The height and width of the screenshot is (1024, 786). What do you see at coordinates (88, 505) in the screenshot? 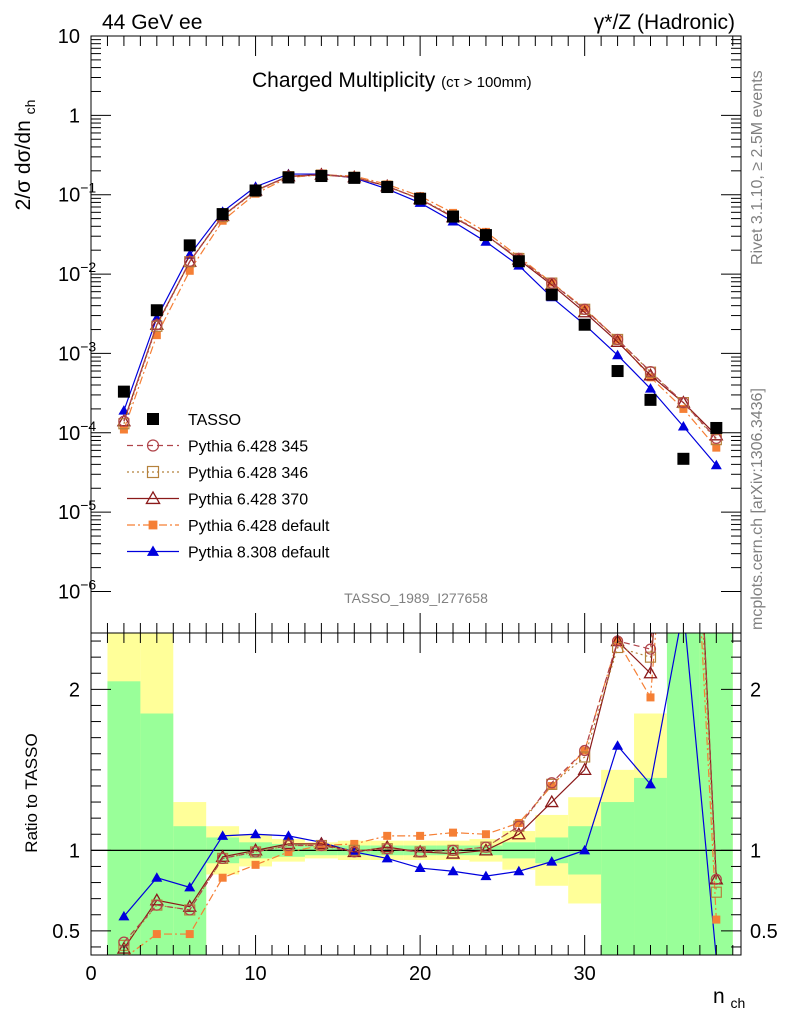
I see `y-tick-exponent: −5` at bounding box center [88, 505].